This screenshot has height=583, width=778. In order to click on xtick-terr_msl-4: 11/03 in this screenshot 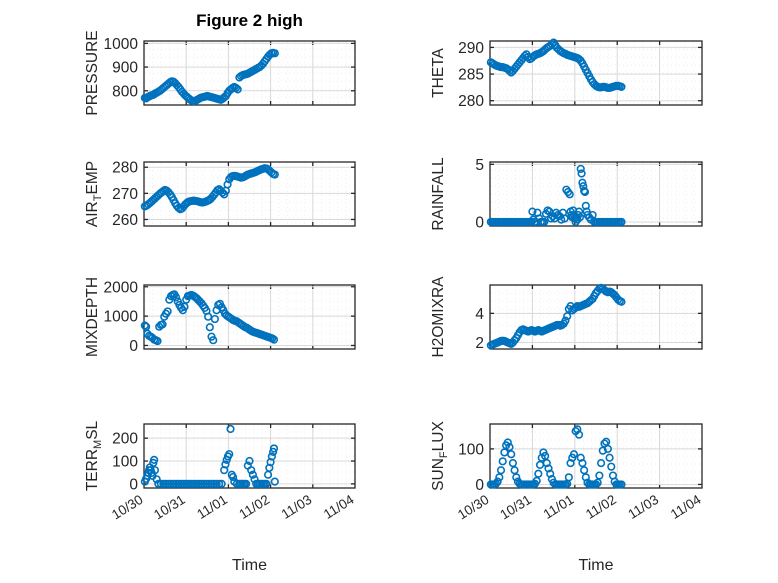, I will do `click(297, 507)`.